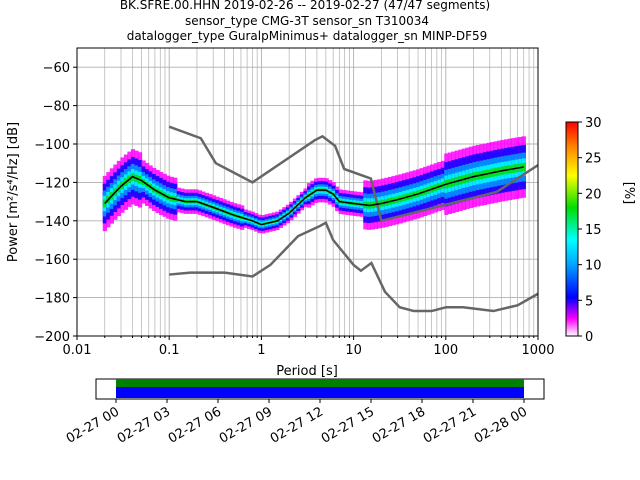  Describe the element at coordinates (348, 425) in the screenshot. I see `time-tick-label: 02-27 15` at that location.